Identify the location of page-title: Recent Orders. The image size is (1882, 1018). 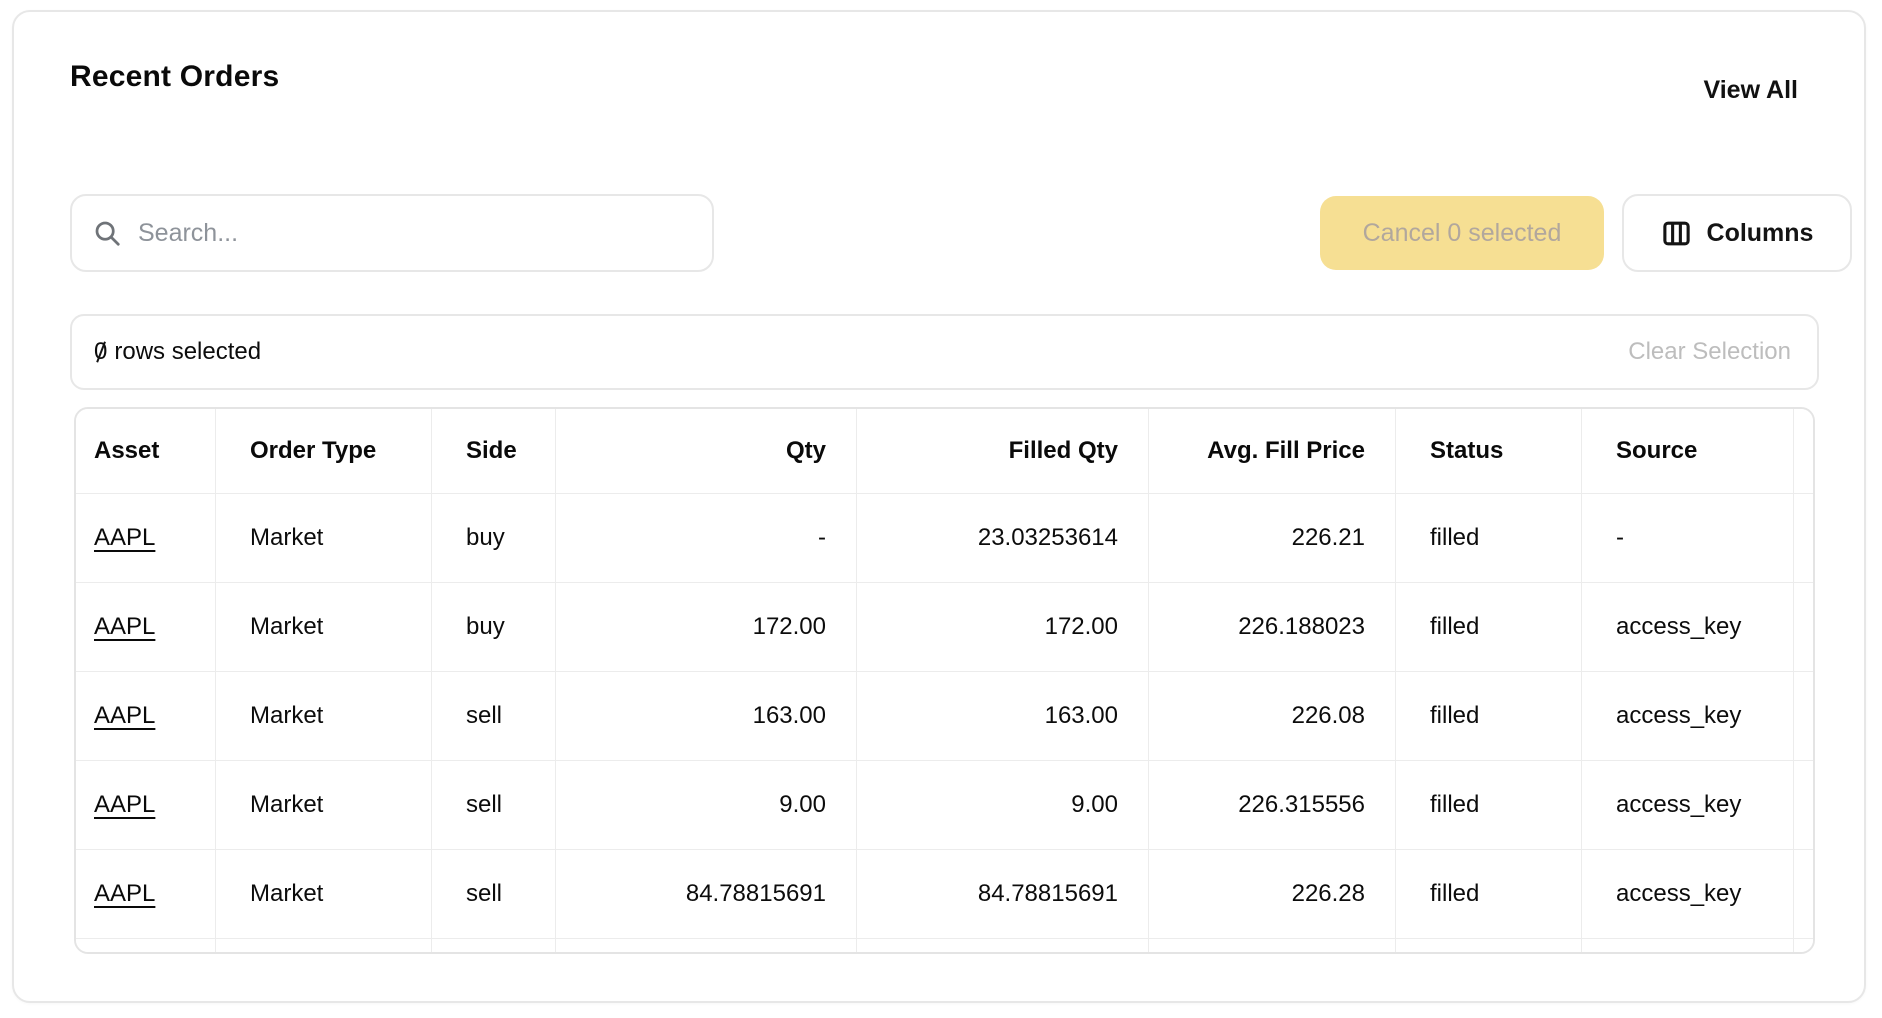
(175, 76).